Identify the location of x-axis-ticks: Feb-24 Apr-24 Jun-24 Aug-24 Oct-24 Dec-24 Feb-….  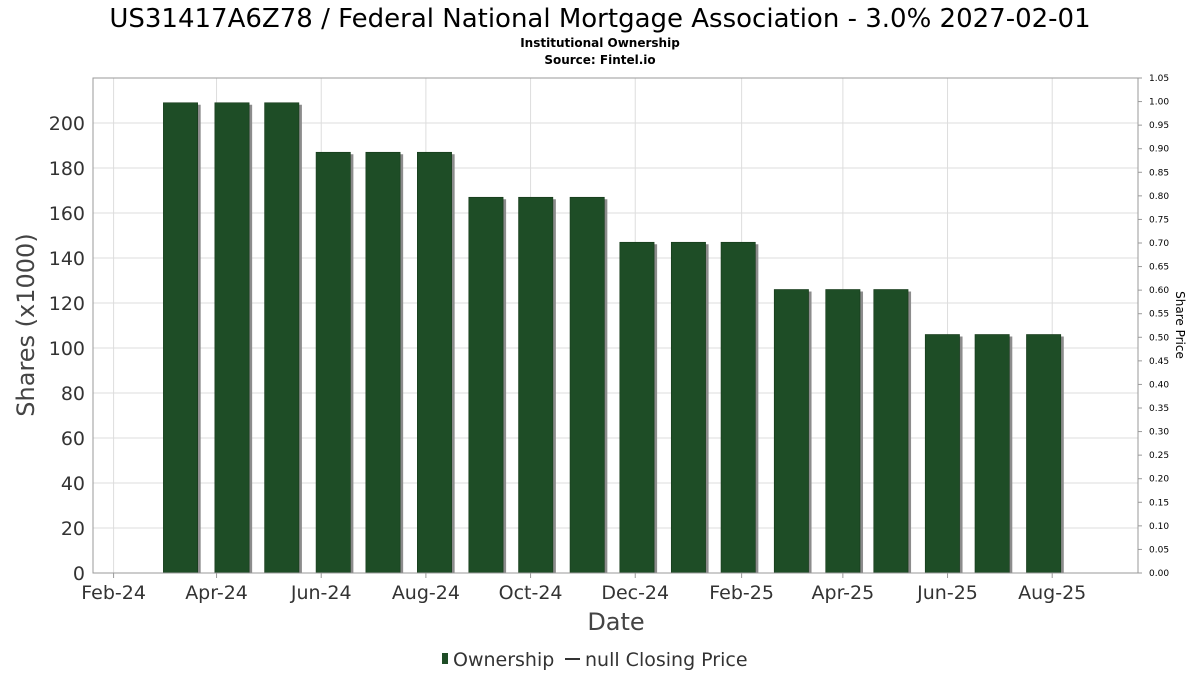
(583, 588).